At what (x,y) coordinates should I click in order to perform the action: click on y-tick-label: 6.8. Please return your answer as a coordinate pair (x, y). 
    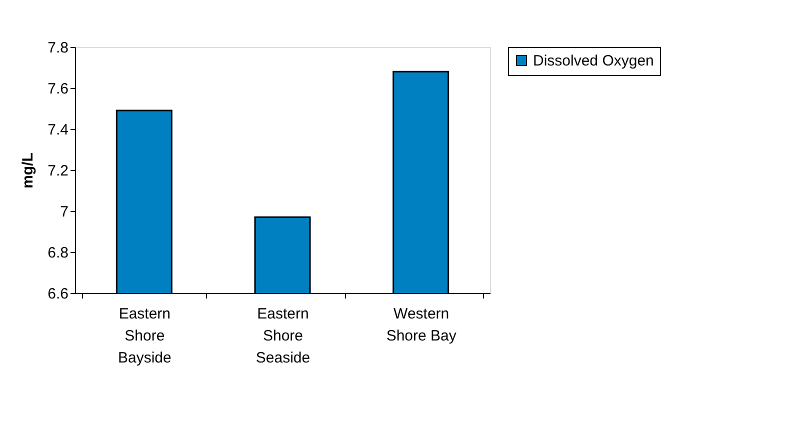
    Looking at the image, I should click on (58, 253).